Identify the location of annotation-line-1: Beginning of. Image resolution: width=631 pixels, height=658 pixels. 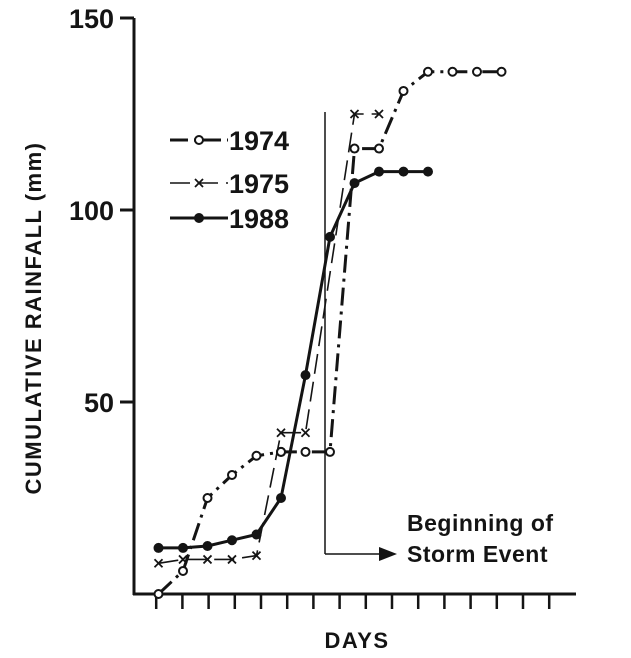
(480, 523).